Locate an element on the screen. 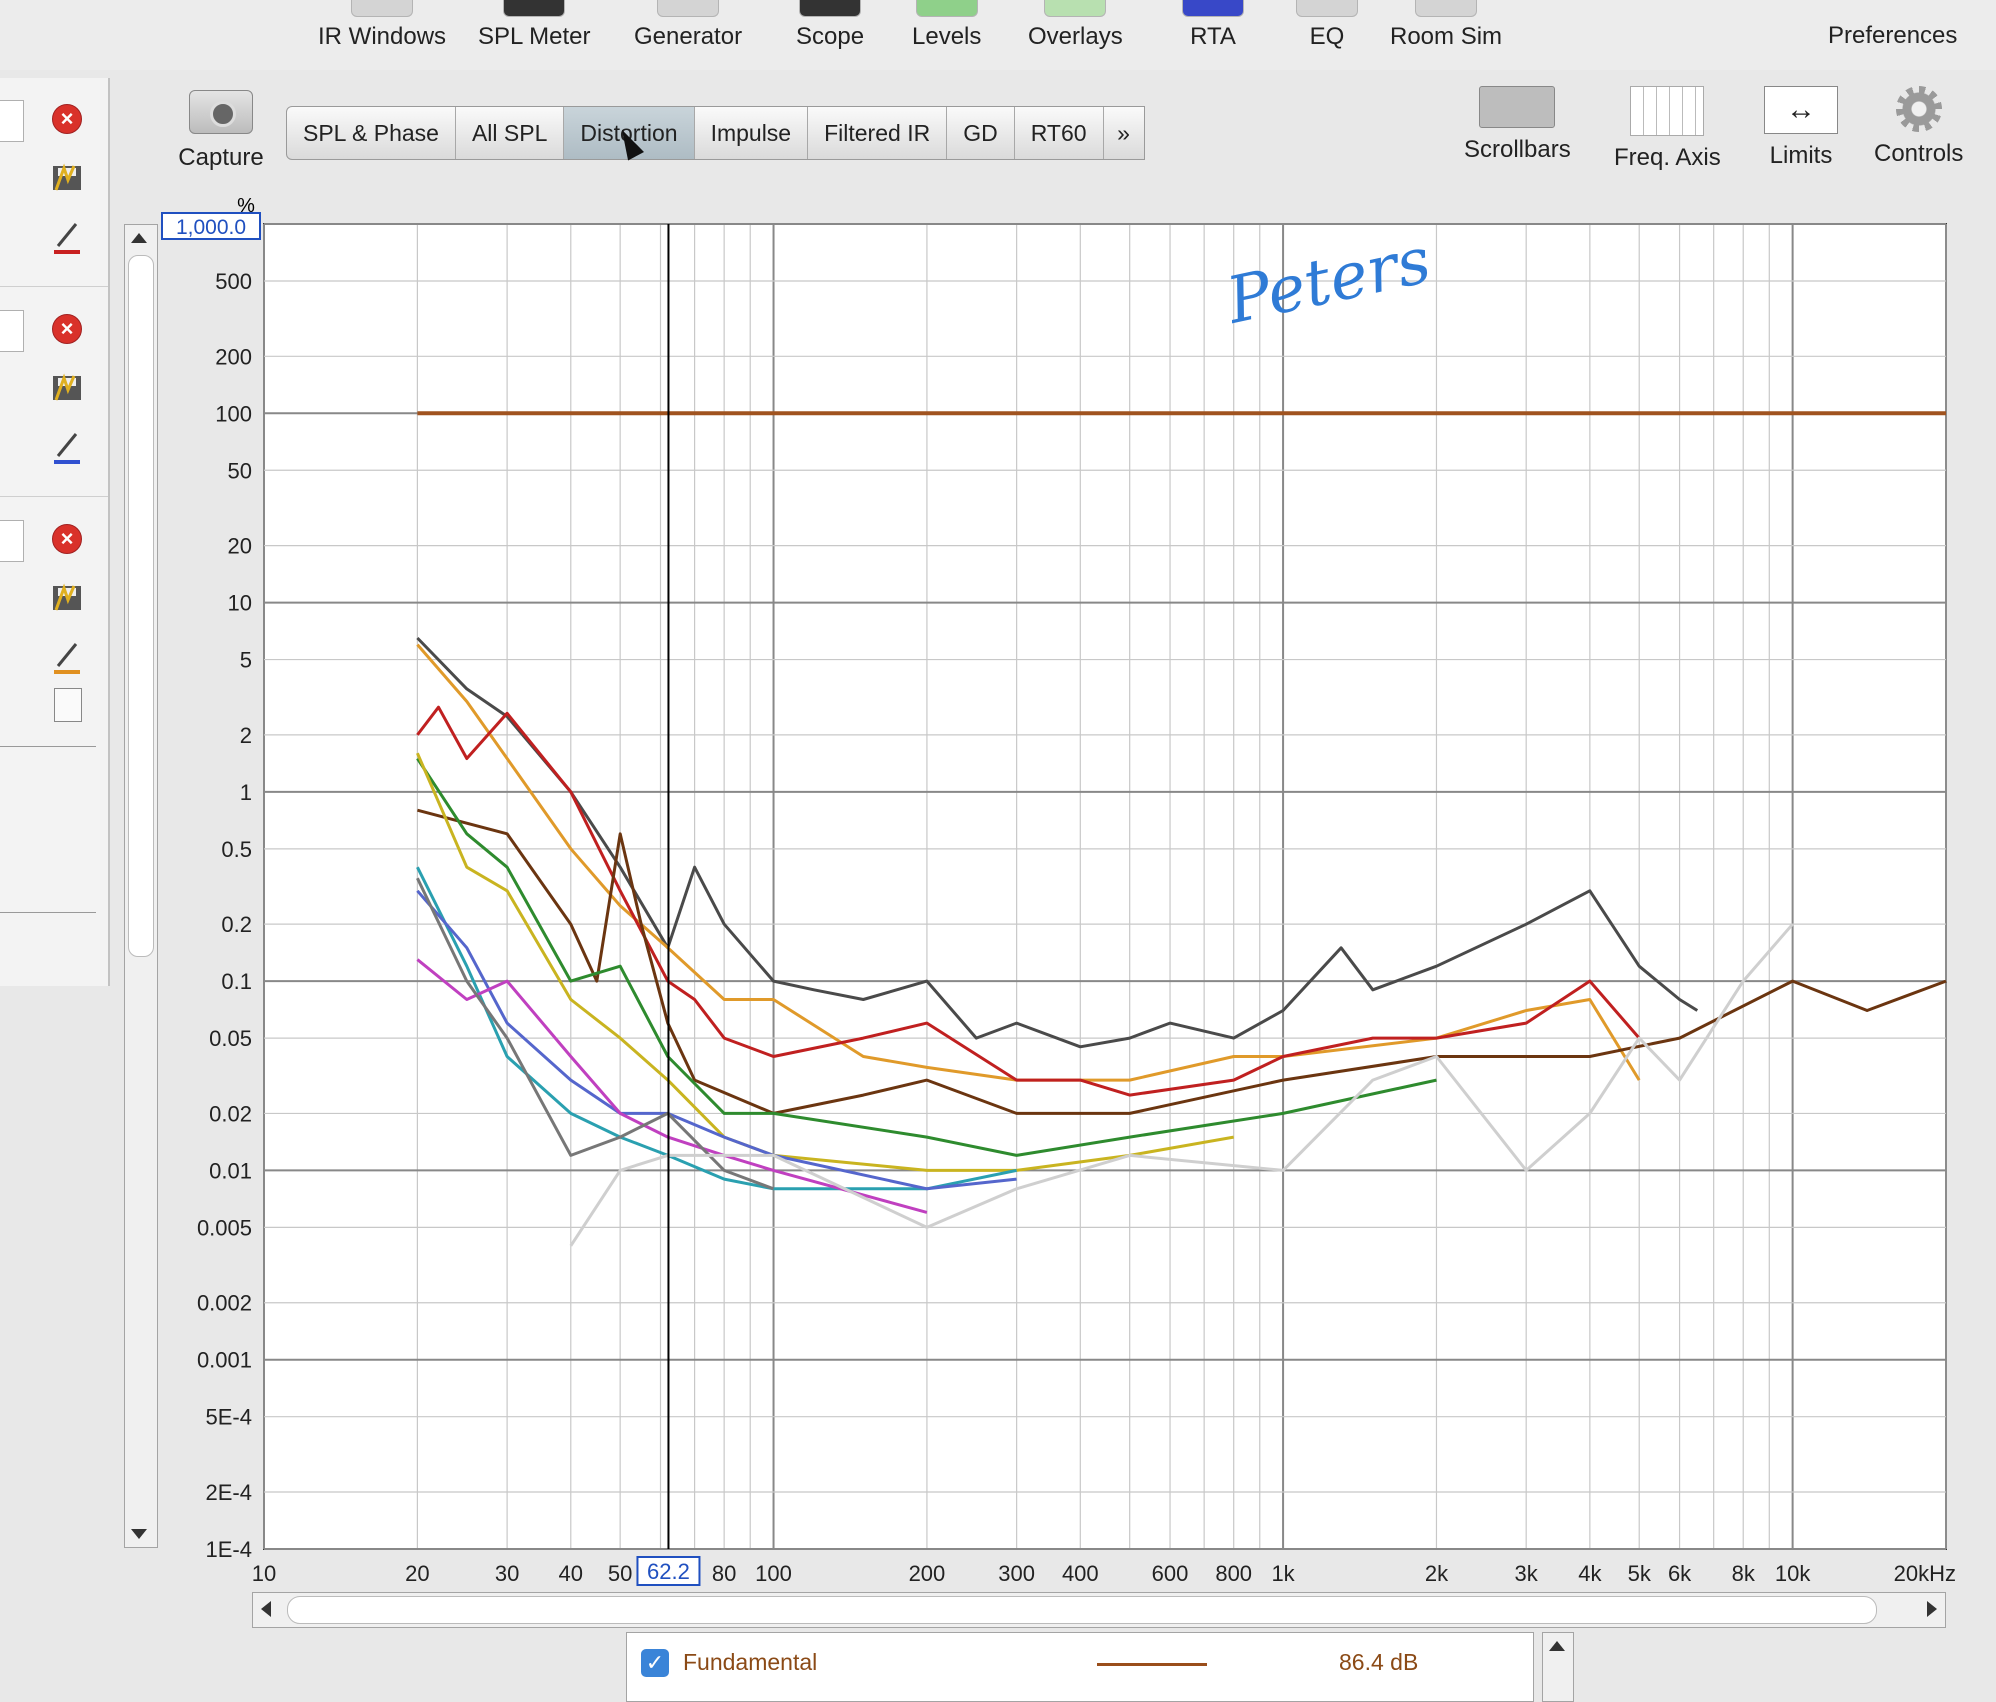 The width and height of the screenshot is (1996, 1702). horizontal-scrollbar is located at coordinates (1099, 1610).